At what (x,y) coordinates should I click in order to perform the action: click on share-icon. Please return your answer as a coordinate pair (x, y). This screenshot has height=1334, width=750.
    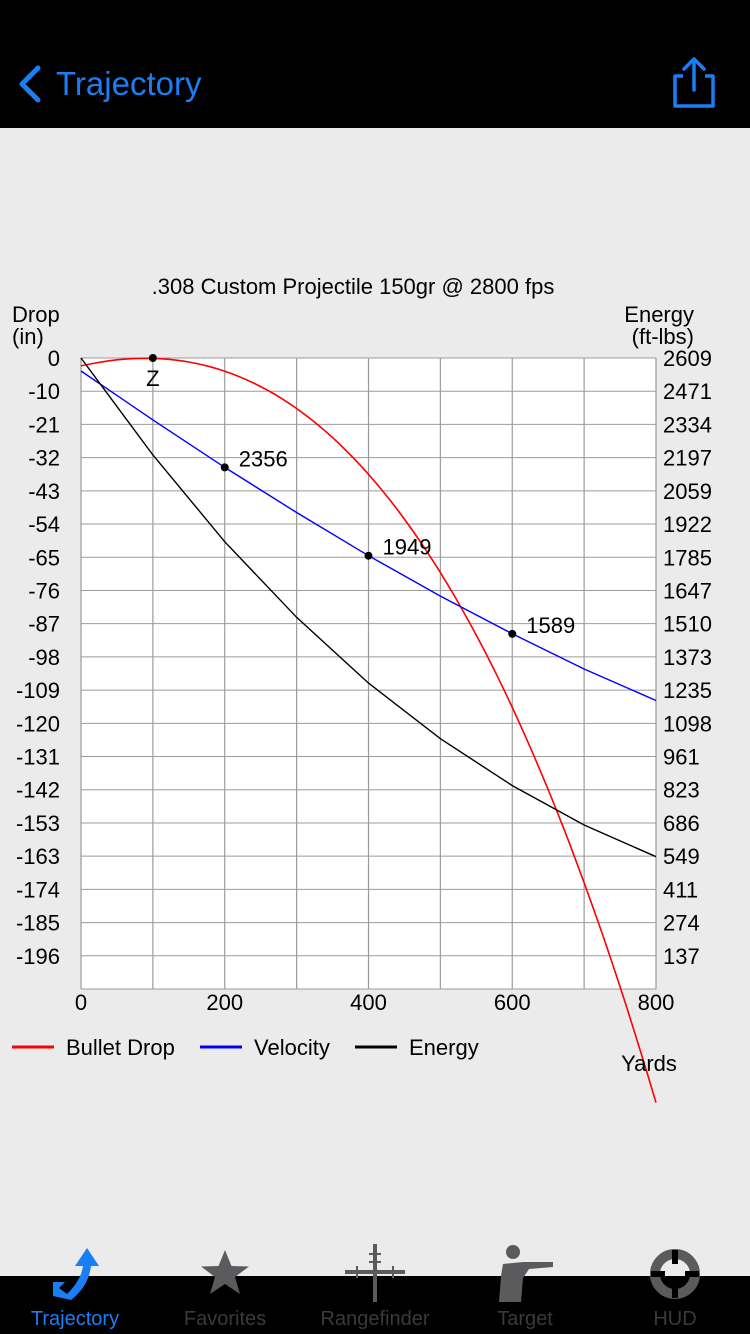
    Looking at the image, I should click on (694, 84).